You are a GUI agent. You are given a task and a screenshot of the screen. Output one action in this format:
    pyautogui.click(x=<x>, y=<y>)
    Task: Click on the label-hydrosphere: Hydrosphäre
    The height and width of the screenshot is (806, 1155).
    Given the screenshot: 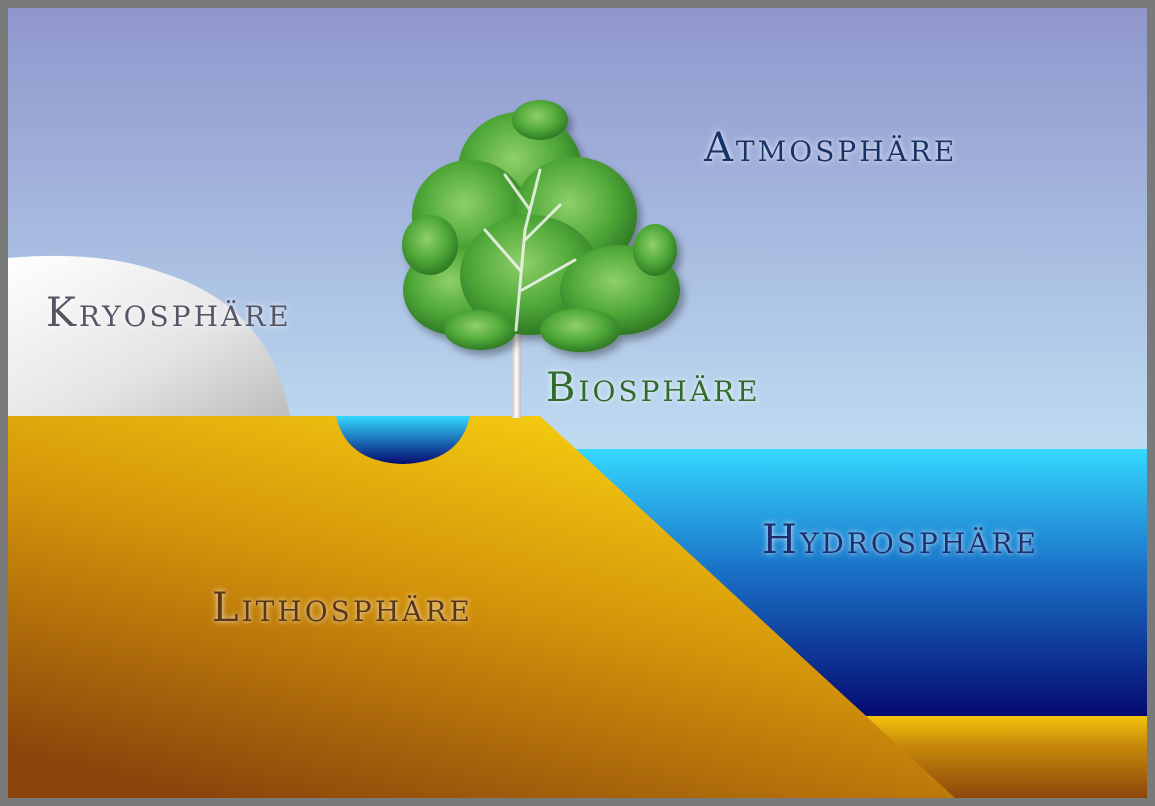 What is the action you would take?
    pyautogui.click(x=900, y=540)
    